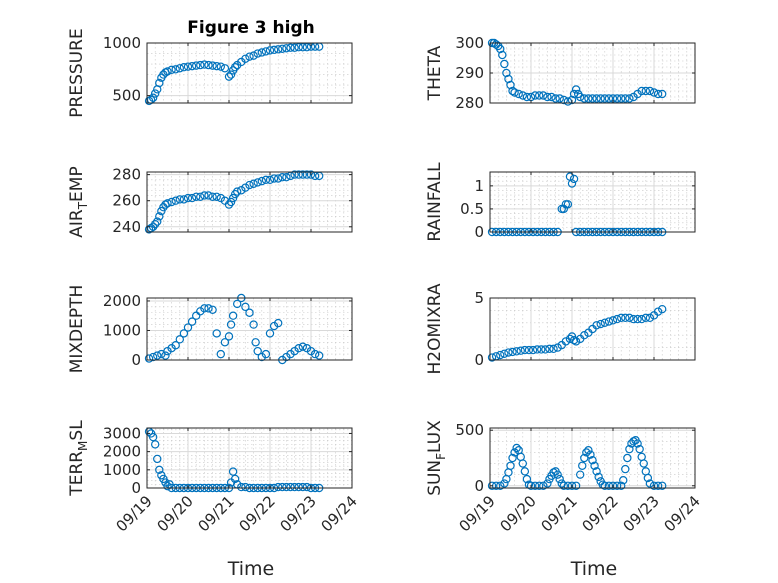  Describe the element at coordinates (251, 569) in the screenshot. I see `x-axis-label-left: Time` at that location.